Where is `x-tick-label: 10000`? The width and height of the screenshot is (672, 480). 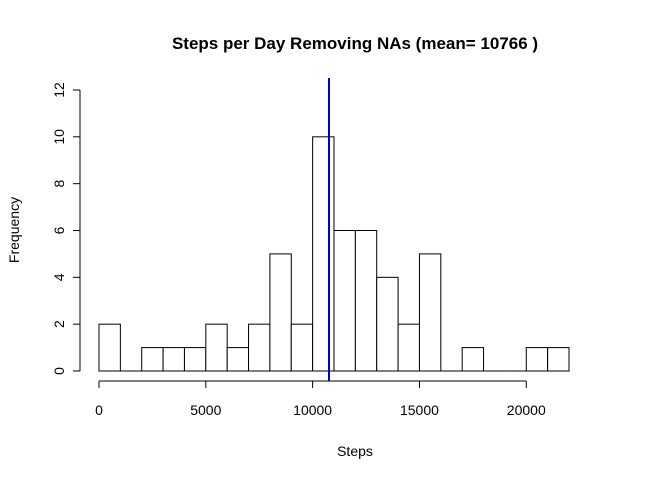 x-tick-label: 10000 is located at coordinates (312, 410).